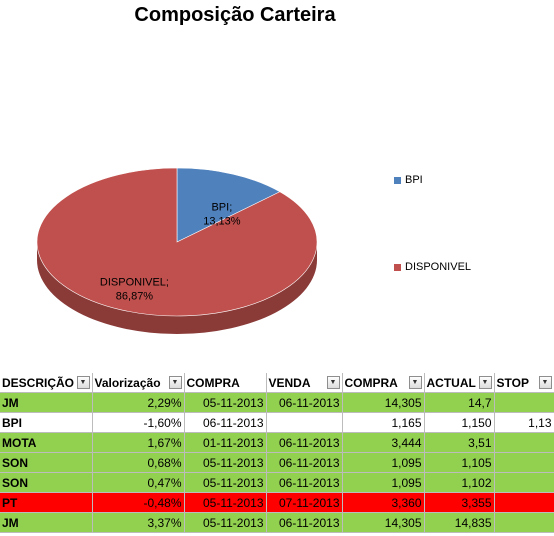 This screenshot has width=554, height=536. Describe the element at coordinates (383, 422) in the screenshot. I see `cell-compra-price: 1,165` at that location.